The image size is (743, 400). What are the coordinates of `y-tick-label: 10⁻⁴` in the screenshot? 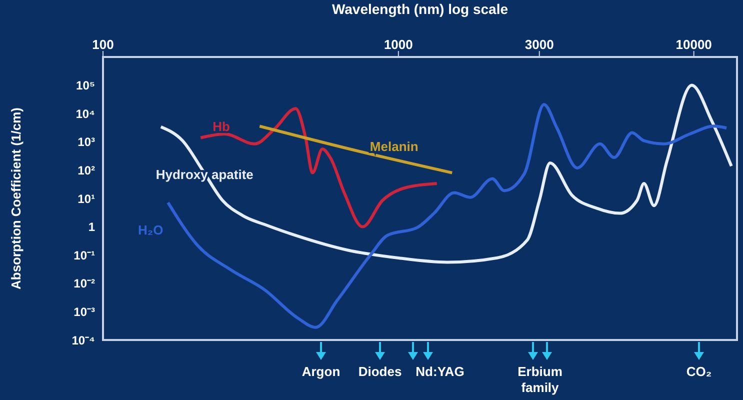 It's located at (84, 340).